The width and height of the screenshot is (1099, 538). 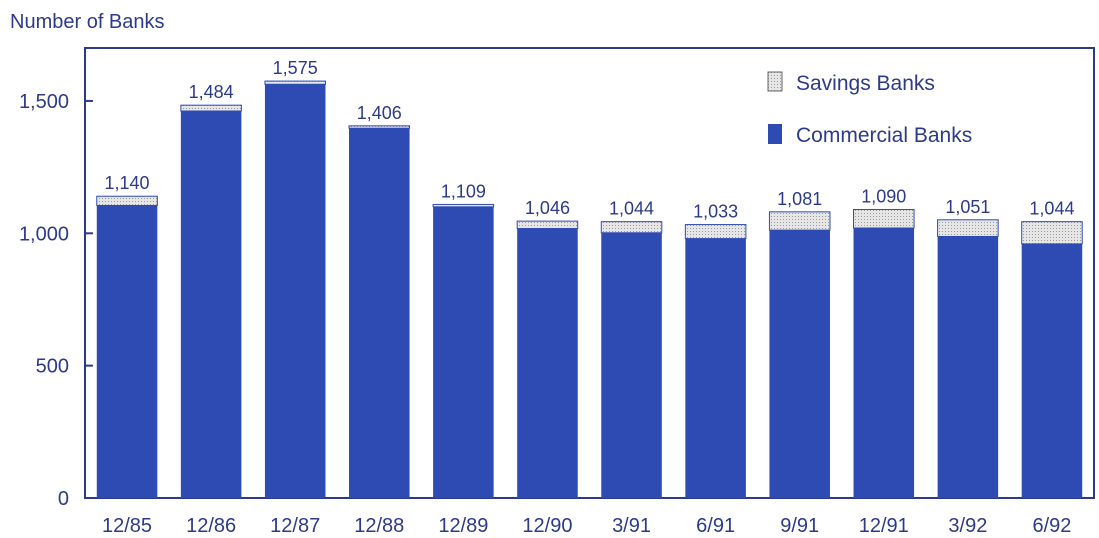 What do you see at coordinates (295, 526) in the screenshot?
I see `x-tick-label: 12/87` at bounding box center [295, 526].